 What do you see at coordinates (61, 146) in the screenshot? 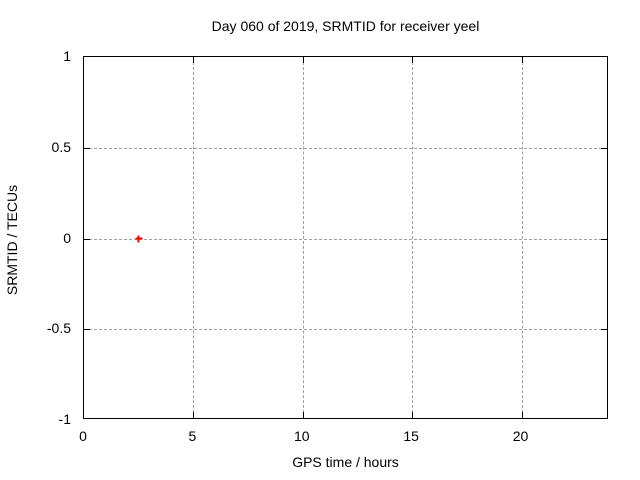
I see `y-tick-label: 0.5` at bounding box center [61, 146].